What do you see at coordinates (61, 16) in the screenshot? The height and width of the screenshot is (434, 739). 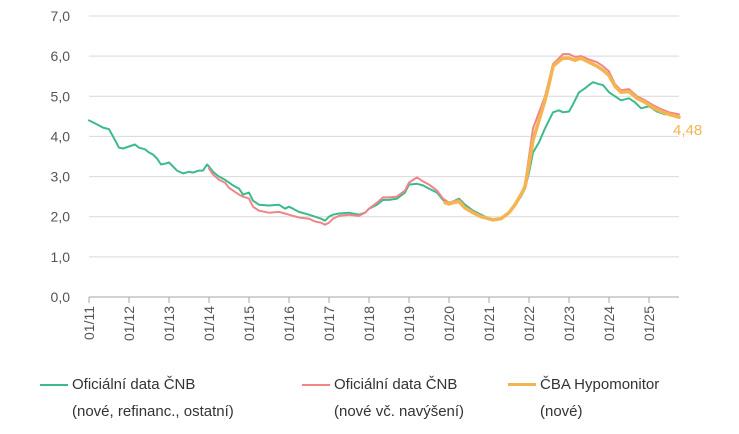 I see `y-tick-label: 7,0` at bounding box center [61, 16].